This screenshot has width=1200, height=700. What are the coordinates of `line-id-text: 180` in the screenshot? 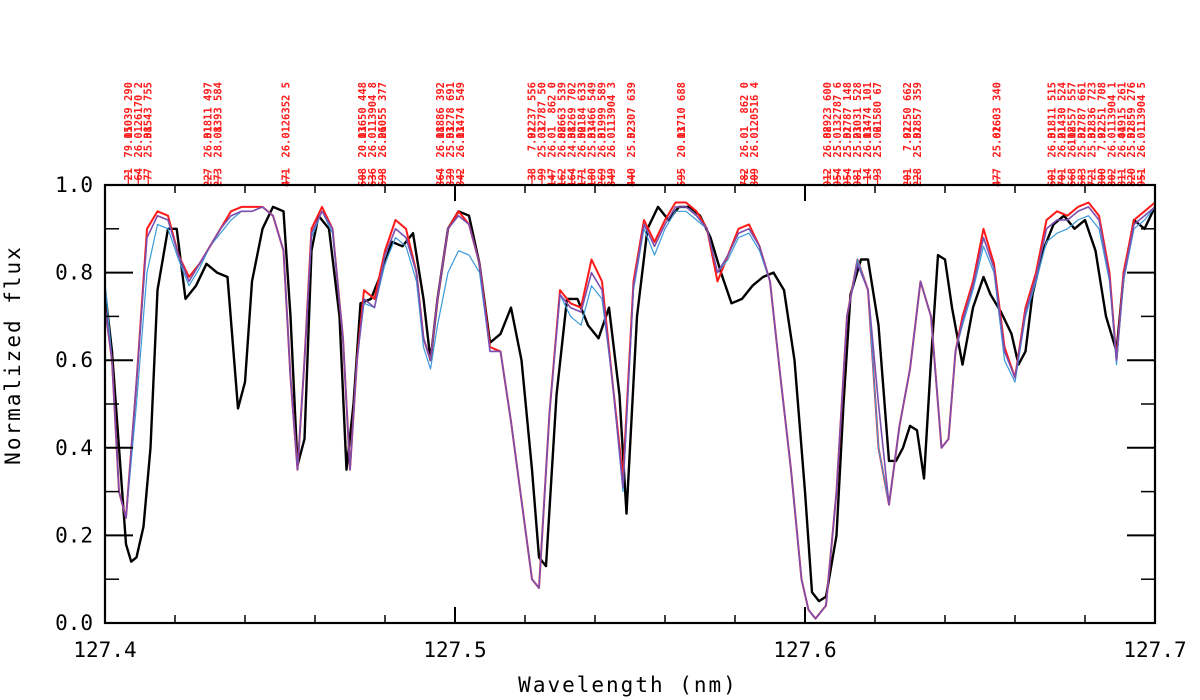 It's located at (592, 177).